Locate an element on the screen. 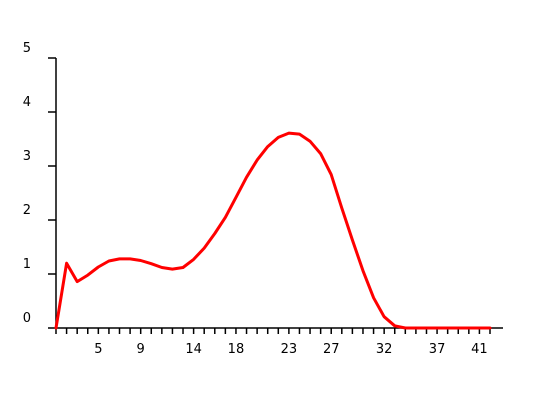 The image size is (560, 411). y-tick-label: 3 is located at coordinates (27, 156).